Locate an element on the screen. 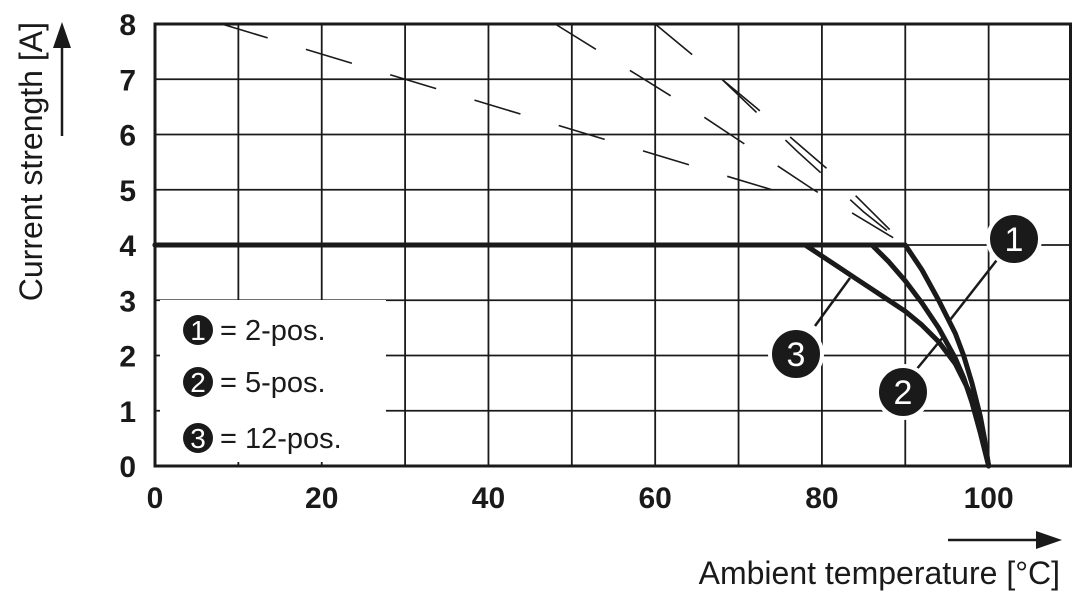 This screenshot has width=1072, height=592. callout-3-label: 3 is located at coordinates (796, 355).